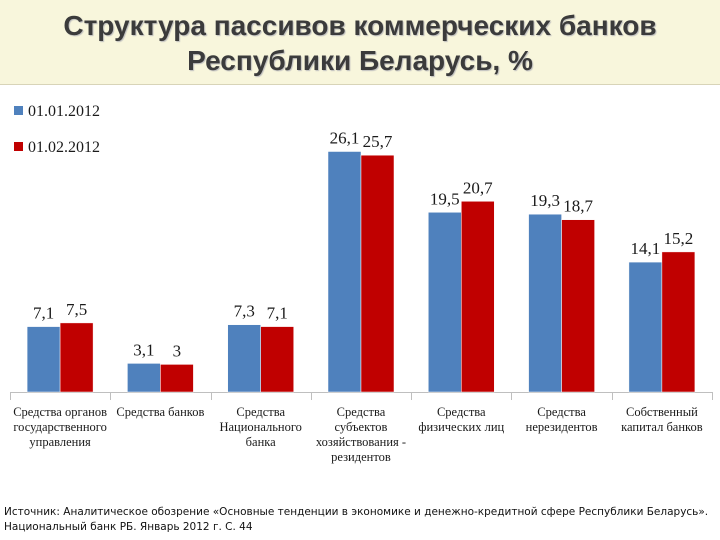  Describe the element at coordinates (445, 198) in the screenshot. I see `data-label: 19,5` at that location.